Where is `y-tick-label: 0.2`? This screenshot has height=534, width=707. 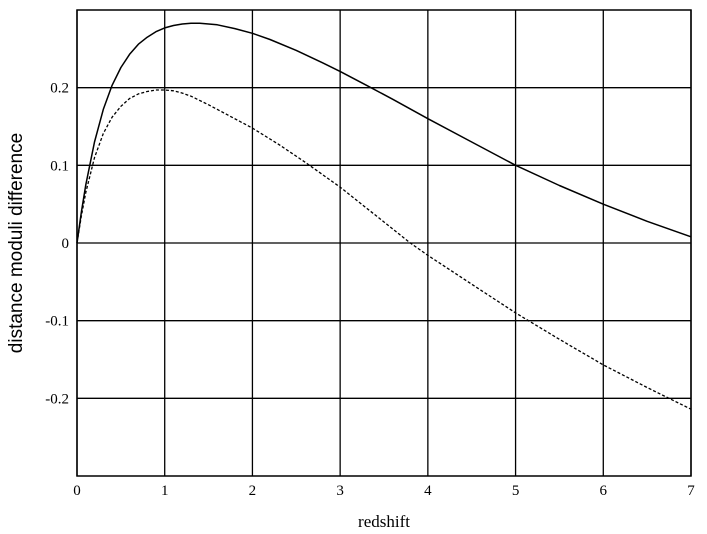
y-tick-label: 0.2 is located at coordinates (59, 89).